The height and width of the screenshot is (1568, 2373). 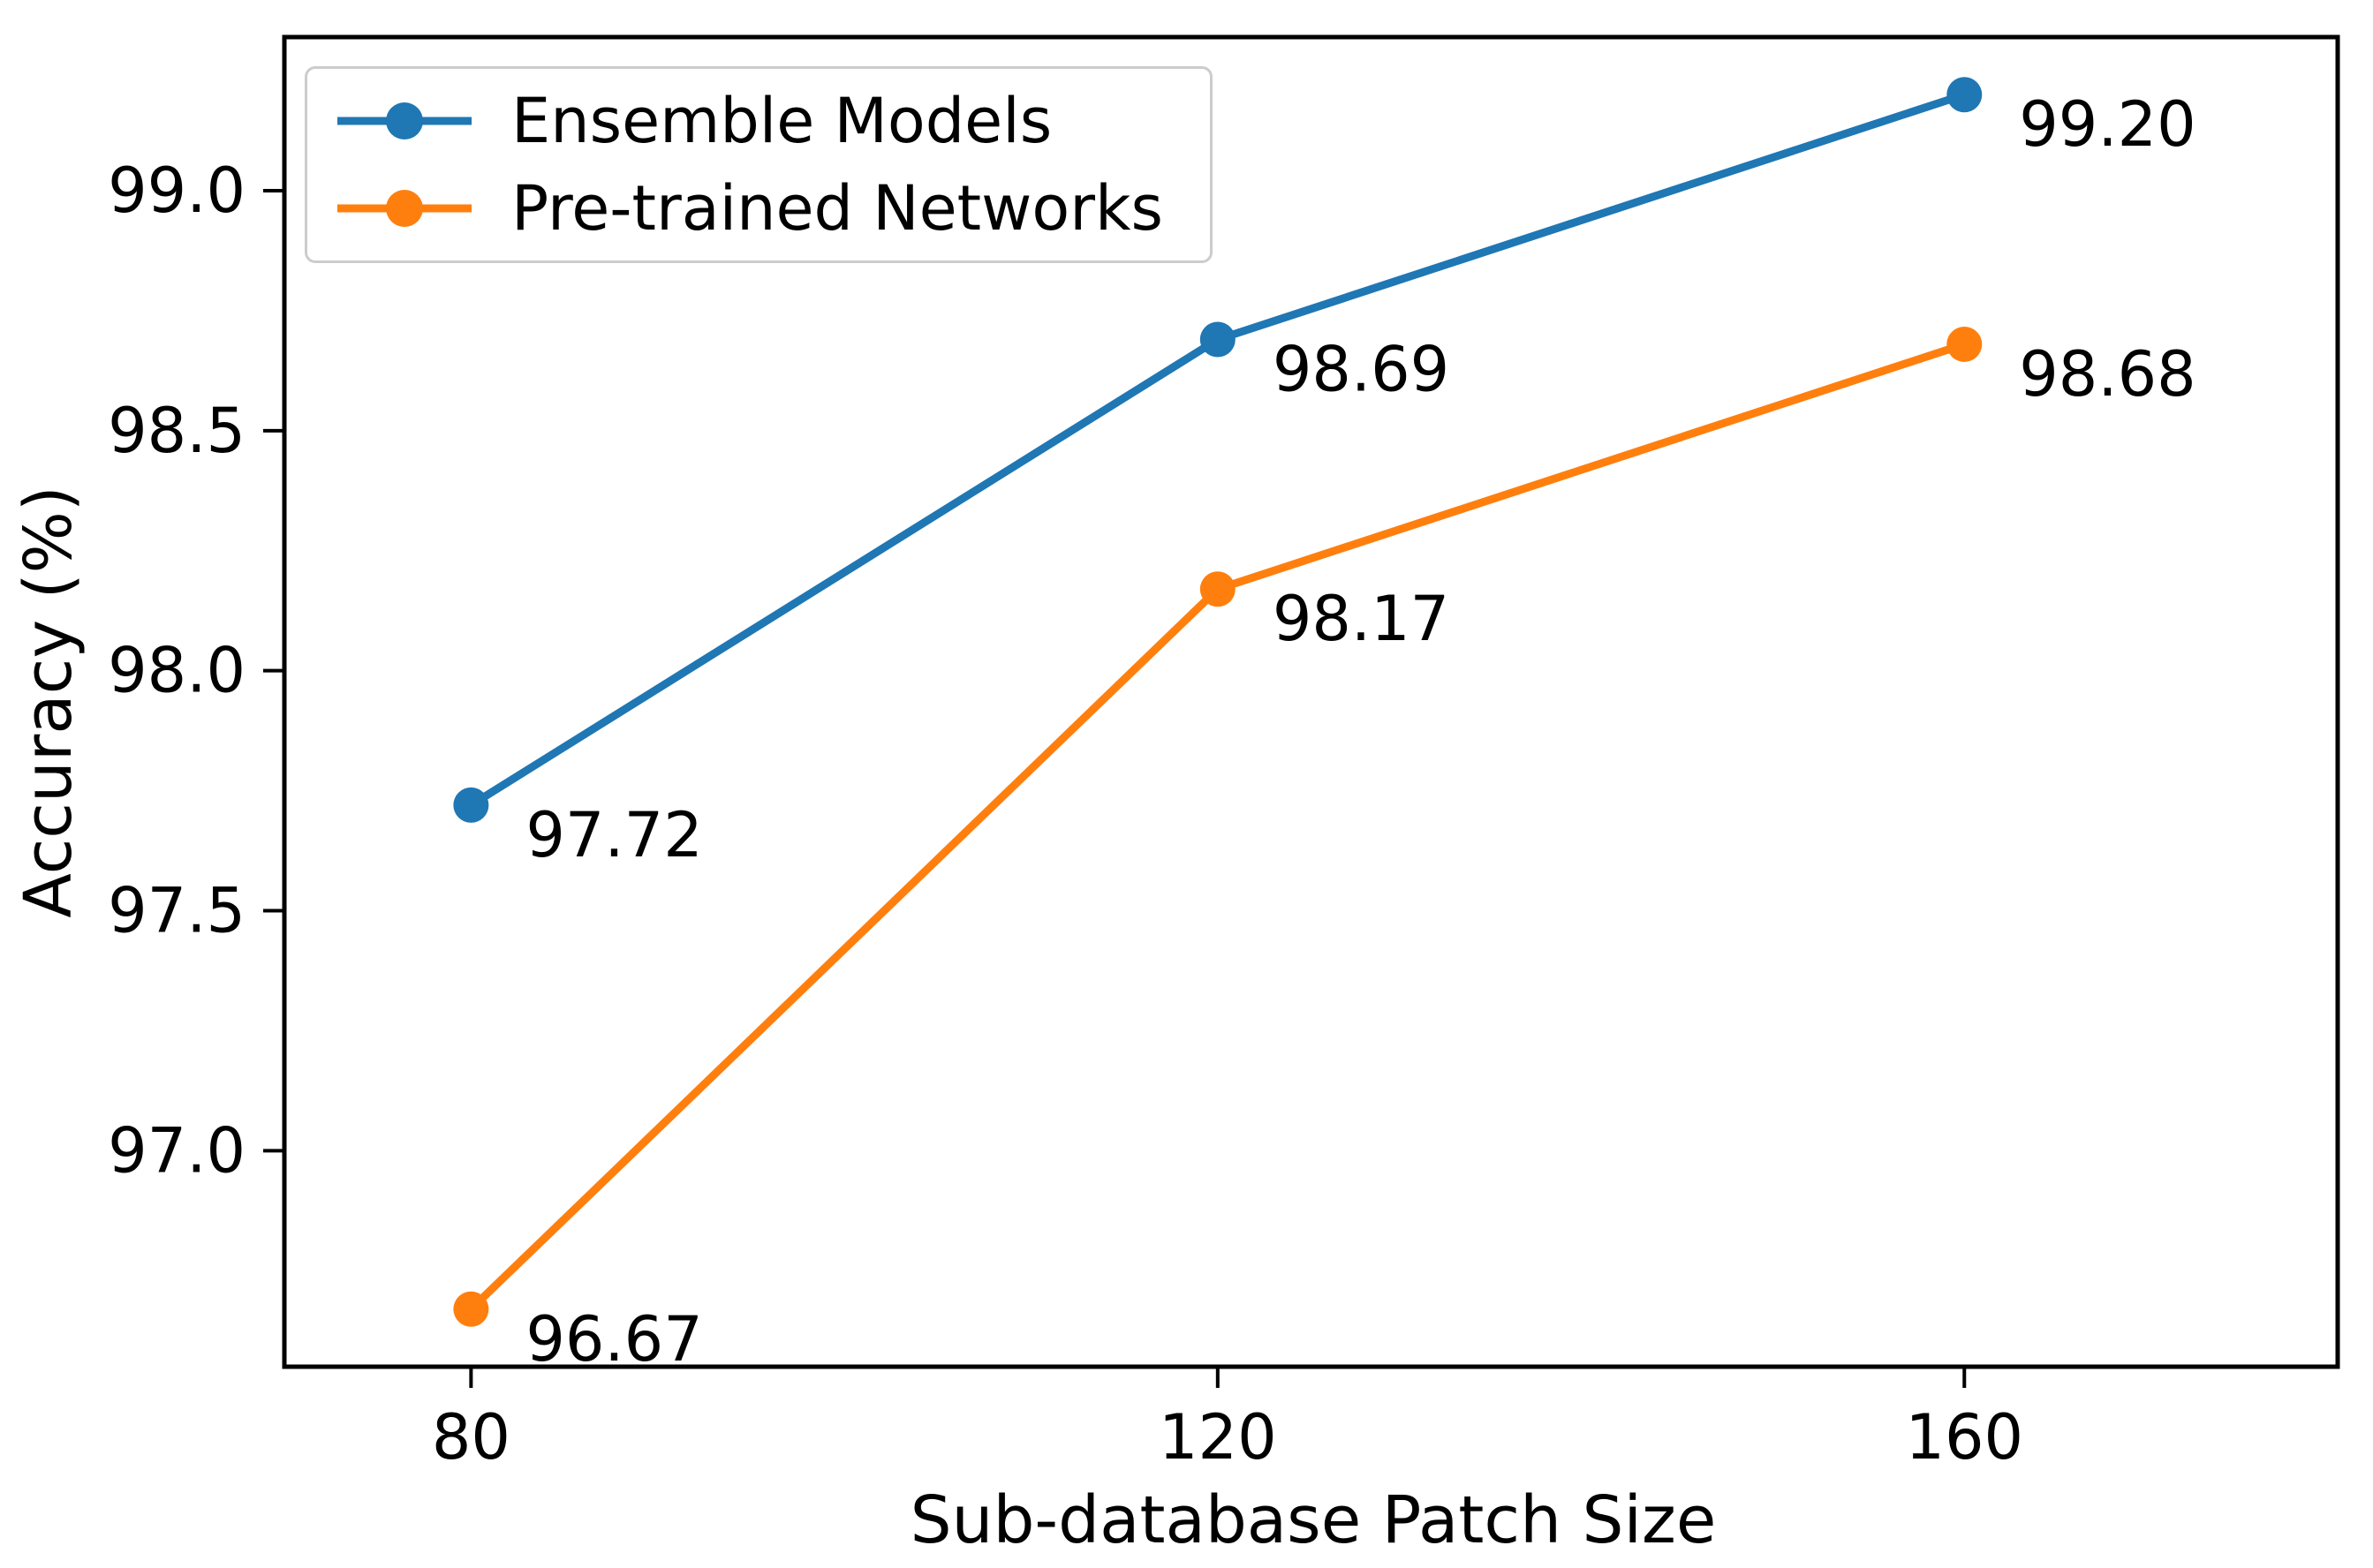 I want to click on legend-item-pre-trained-networks: Pre-trained Networks, so click(x=769, y=208).